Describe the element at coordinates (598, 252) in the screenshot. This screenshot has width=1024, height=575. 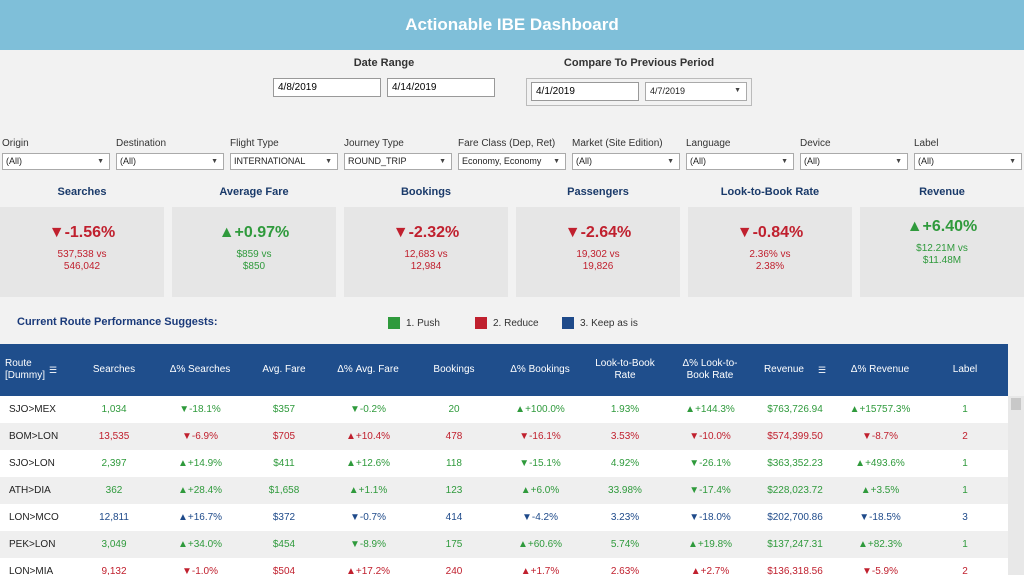
I see `kpi-card-passengers: ▼-2.64% 19,302 vs 19,826` at that location.